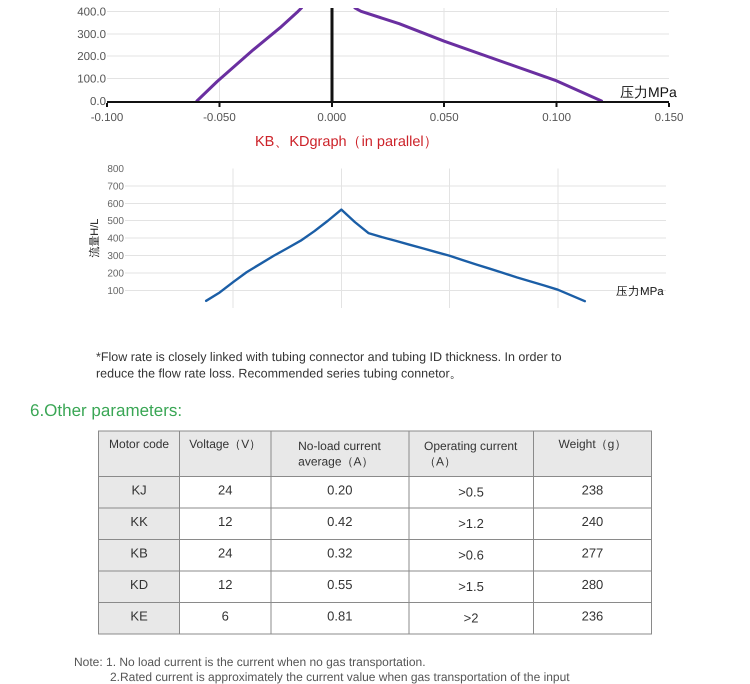 The height and width of the screenshot is (684, 750). I want to click on text: >1.5, so click(471, 586).